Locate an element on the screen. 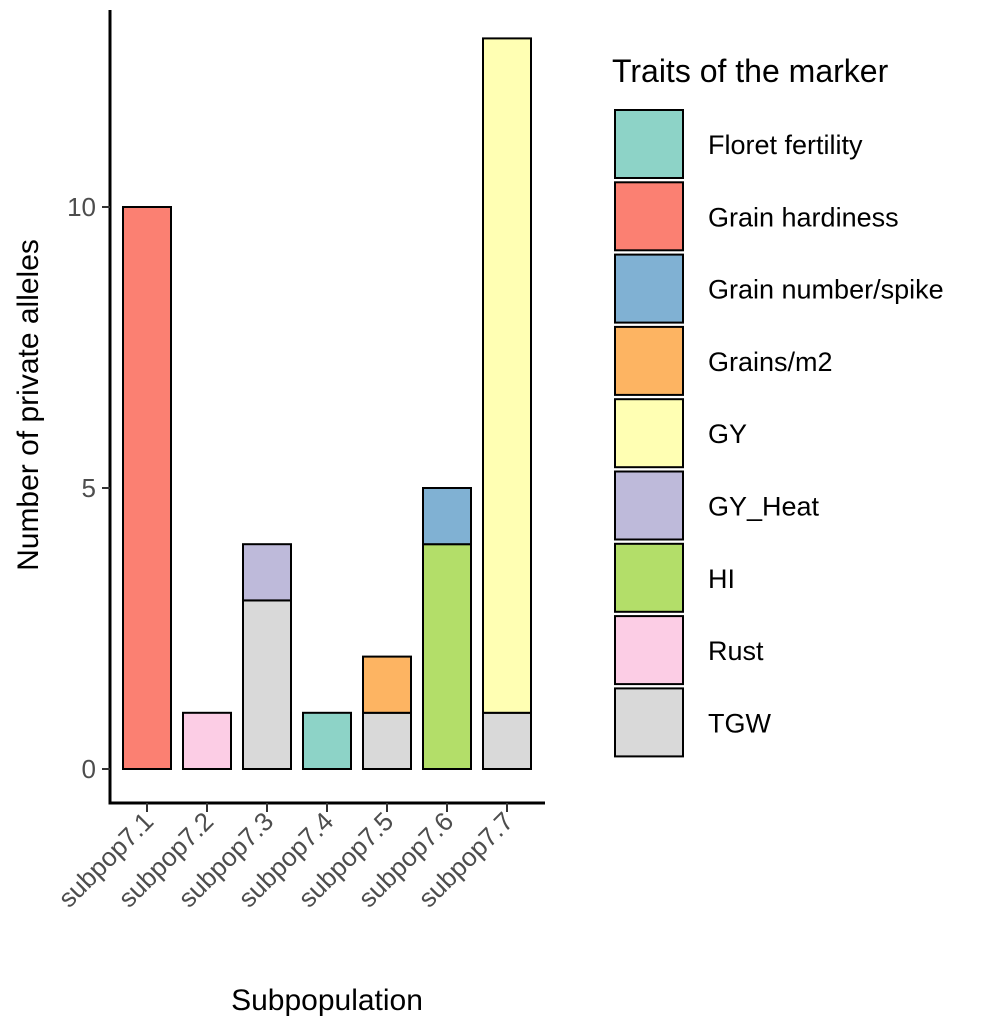 The image size is (1000, 1028). legend-title: Traits of the marker is located at coordinates (750, 71).